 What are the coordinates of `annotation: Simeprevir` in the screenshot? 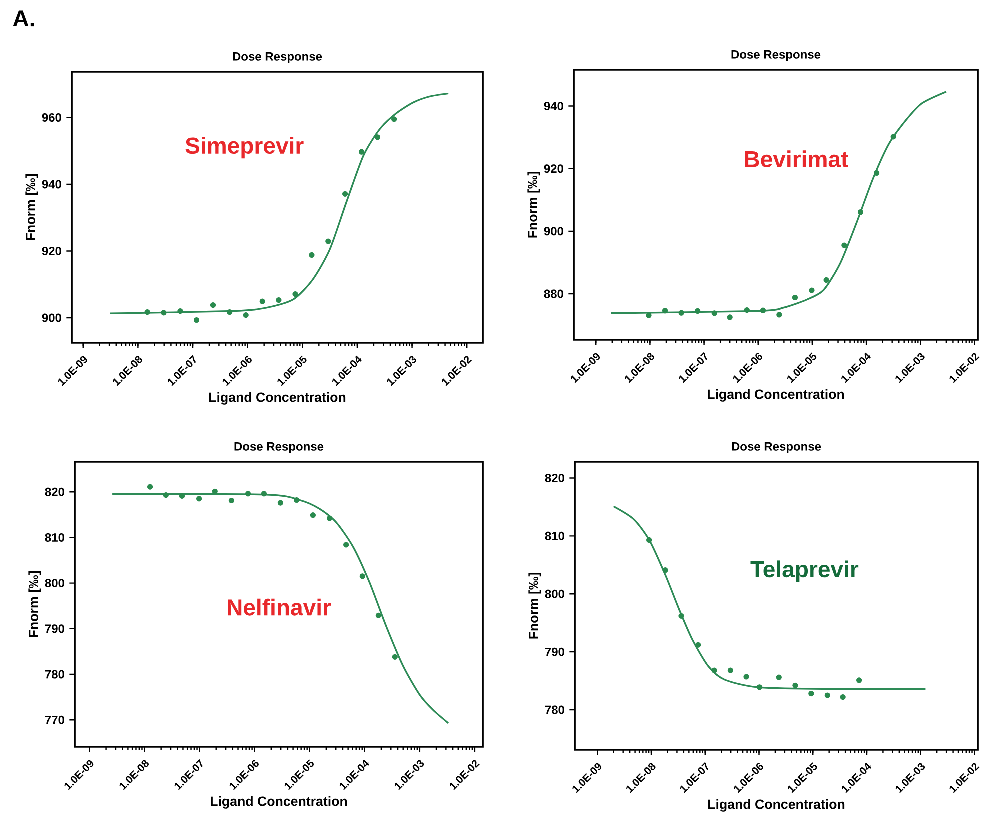 It's located at (245, 148).